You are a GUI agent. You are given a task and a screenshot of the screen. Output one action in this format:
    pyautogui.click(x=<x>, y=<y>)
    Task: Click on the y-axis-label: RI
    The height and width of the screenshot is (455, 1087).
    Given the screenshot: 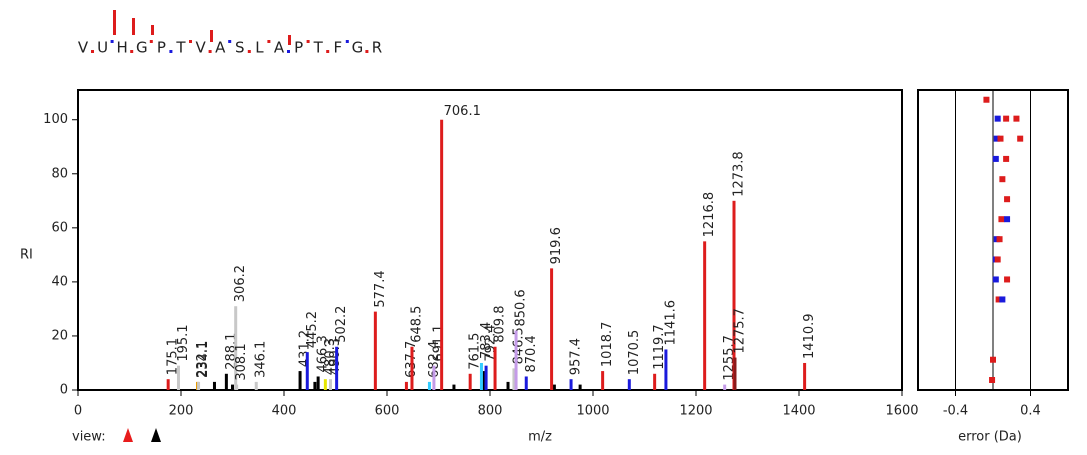 What is the action you would take?
    pyautogui.click(x=26, y=255)
    